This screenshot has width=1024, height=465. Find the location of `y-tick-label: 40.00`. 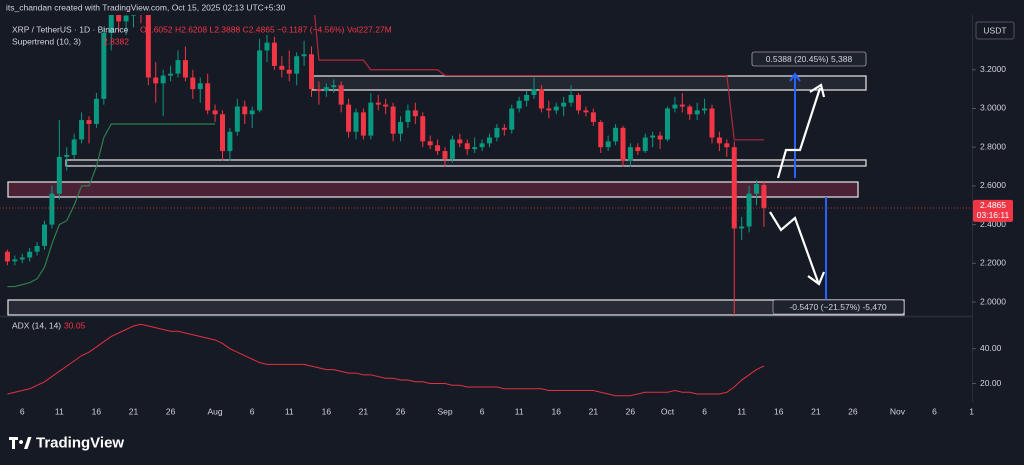

y-tick-label: 40.00 is located at coordinates (991, 348).